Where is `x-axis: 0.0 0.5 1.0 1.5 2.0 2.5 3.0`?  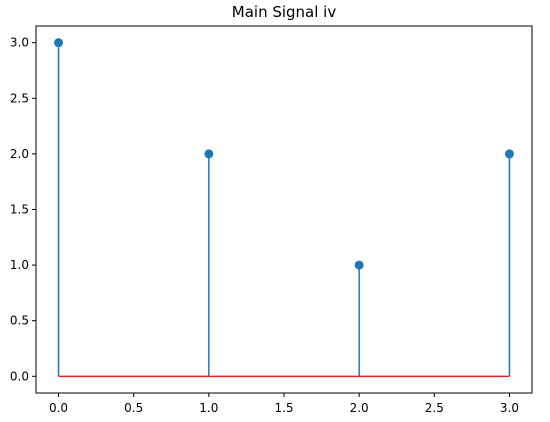
x-axis: 0.0 0.5 1.0 1.5 2.0 2.5 3.0 is located at coordinates (284, 404).